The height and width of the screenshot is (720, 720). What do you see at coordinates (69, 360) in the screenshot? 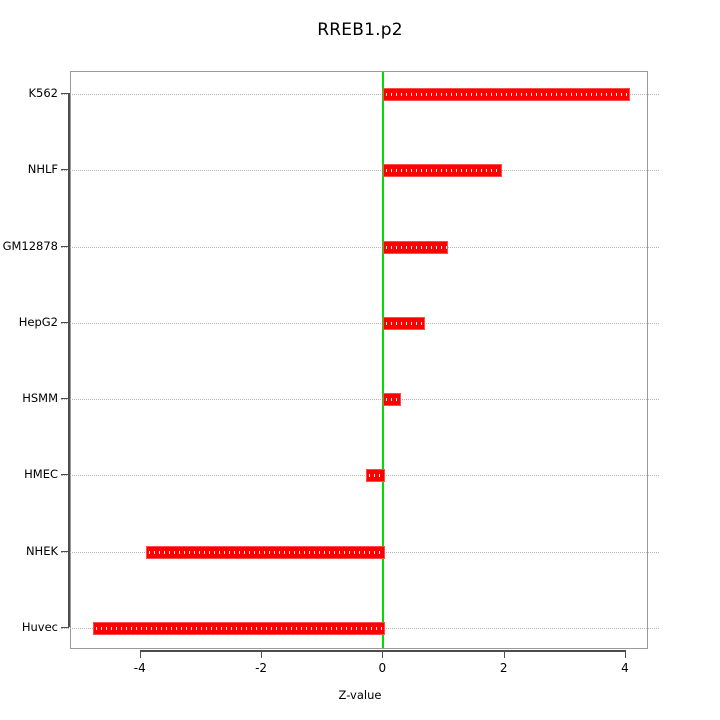
I see `y-axis-line` at bounding box center [69, 360].